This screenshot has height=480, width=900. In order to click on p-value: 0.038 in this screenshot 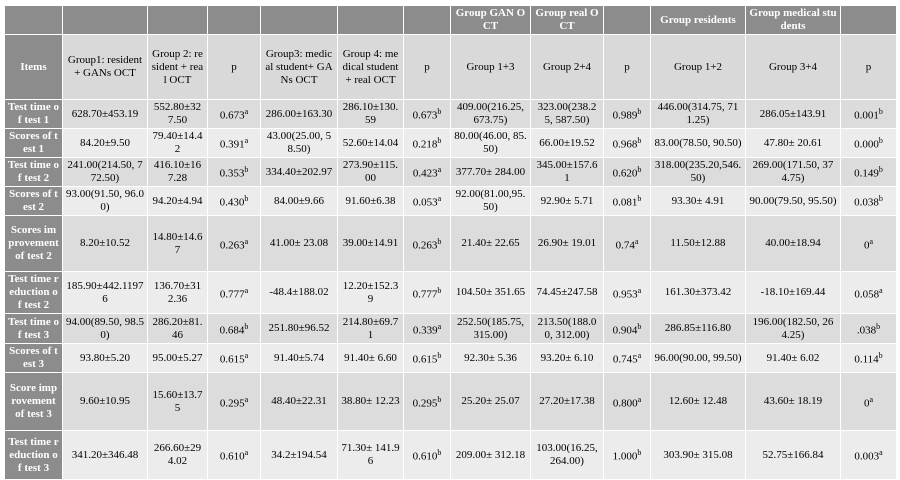, I will do `click(866, 202)`.